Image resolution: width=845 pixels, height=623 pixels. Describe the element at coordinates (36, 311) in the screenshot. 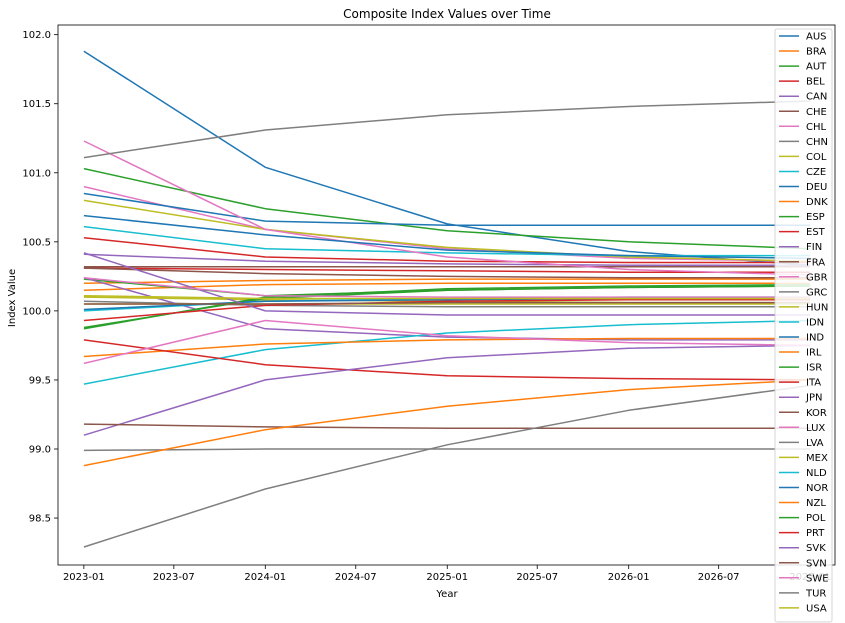

I see `y-tick-label: 100.0` at that location.